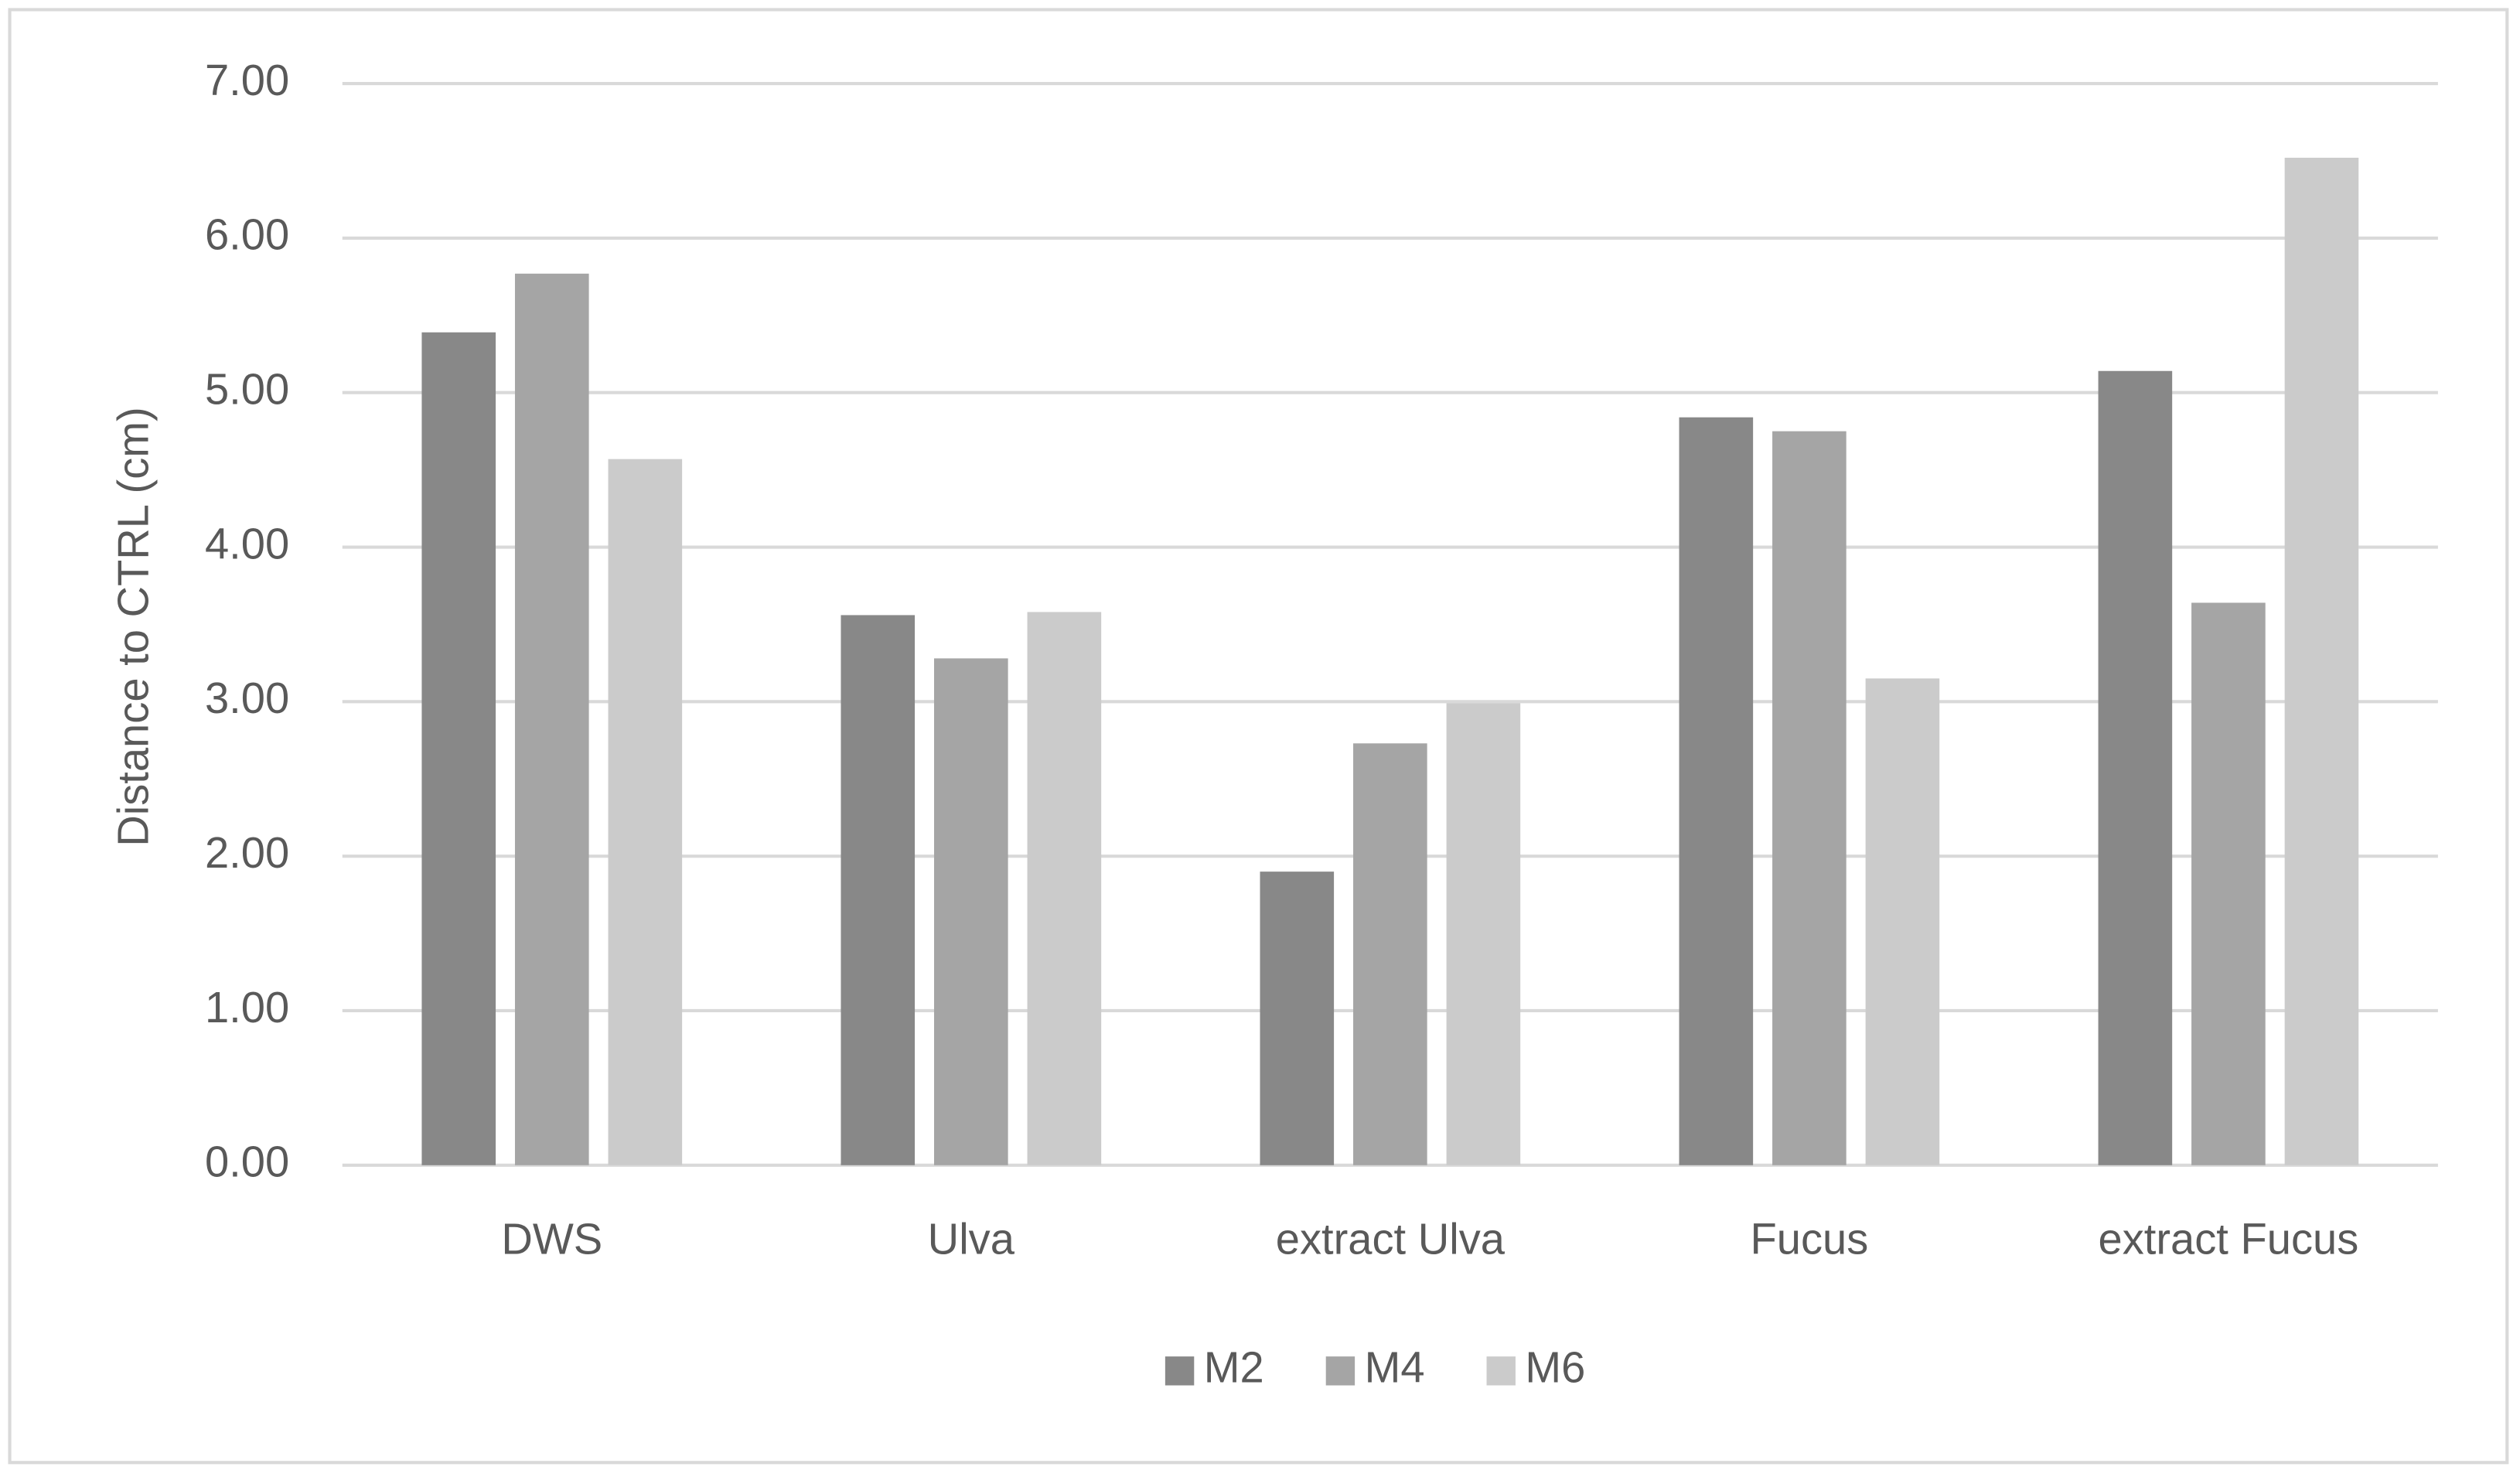  What do you see at coordinates (247, 80) in the screenshot?
I see `y-tick-label: 7.00` at bounding box center [247, 80].